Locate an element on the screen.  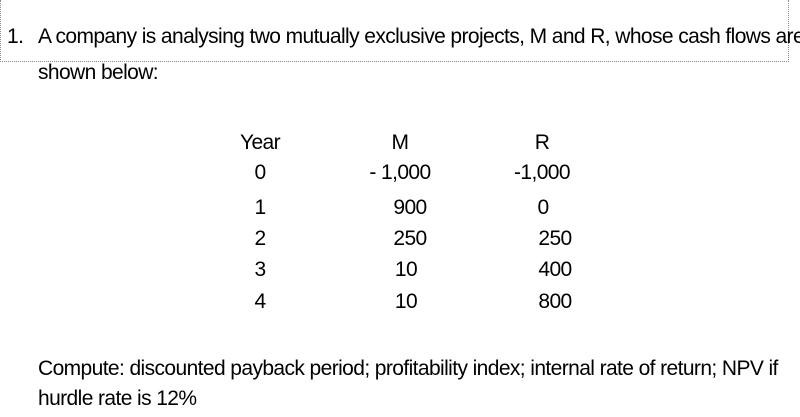
text-frame is located at coordinates (394, 31).